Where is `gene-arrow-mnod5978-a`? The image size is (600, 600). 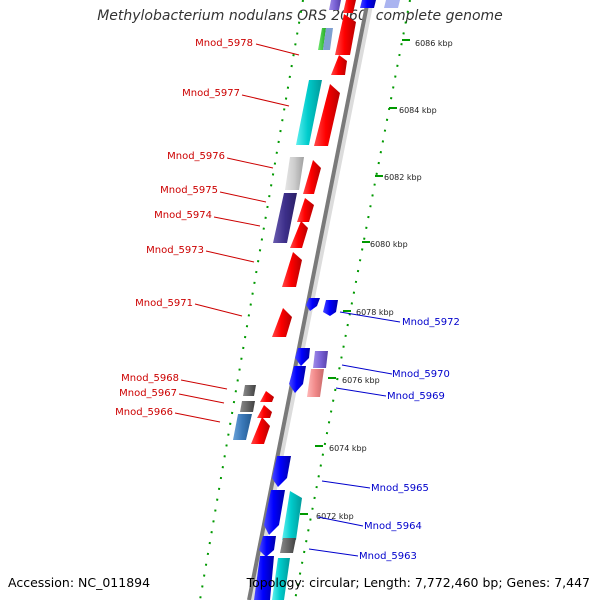 gene-arrow-mnod5978-a is located at coordinates (349, 6).